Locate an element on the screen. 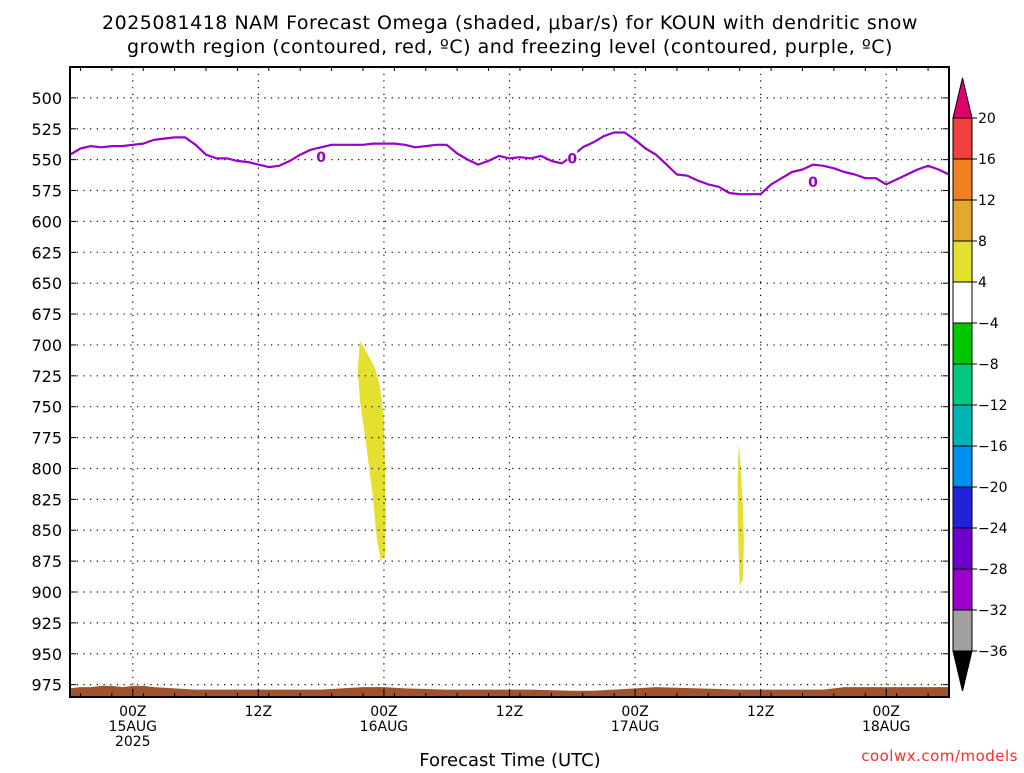 This screenshot has width=1024, height=773. colorbar-label-1: 20 is located at coordinates (987, 119).